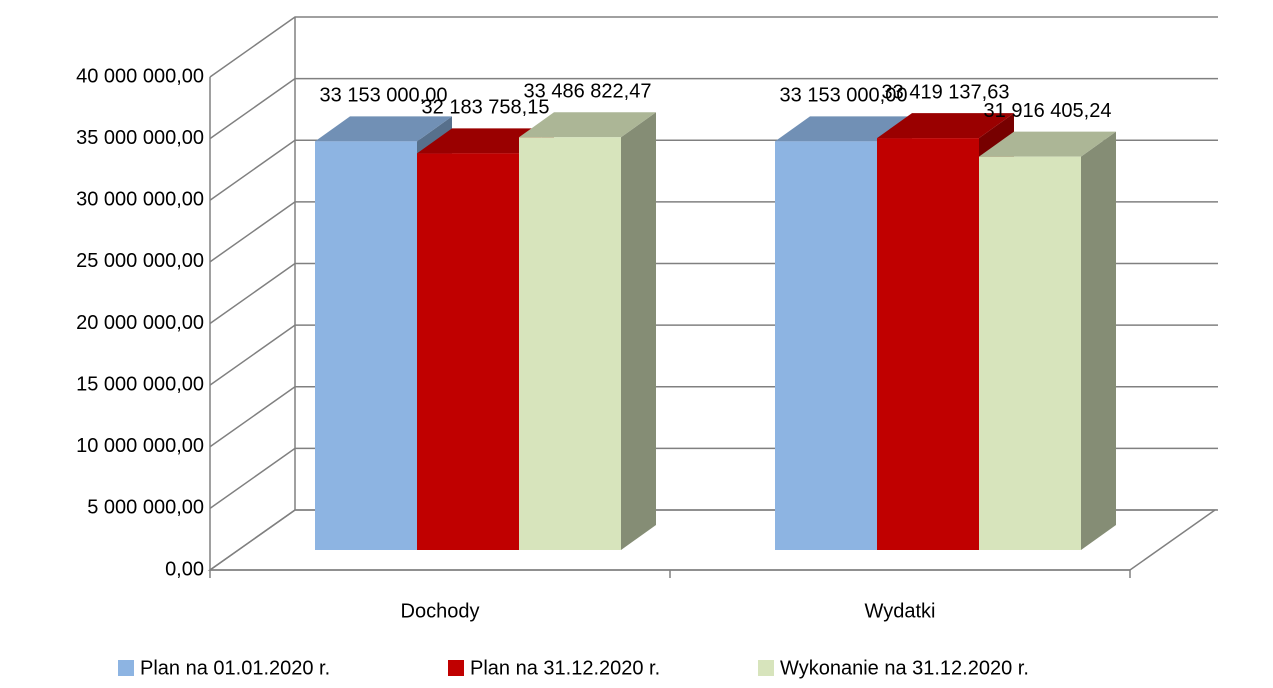 The width and height of the screenshot is (1273, 688). Describe the element at coordinates (140, 261) in the screenshot. I see `y-tick-label: 25 000 000,00` at that location.